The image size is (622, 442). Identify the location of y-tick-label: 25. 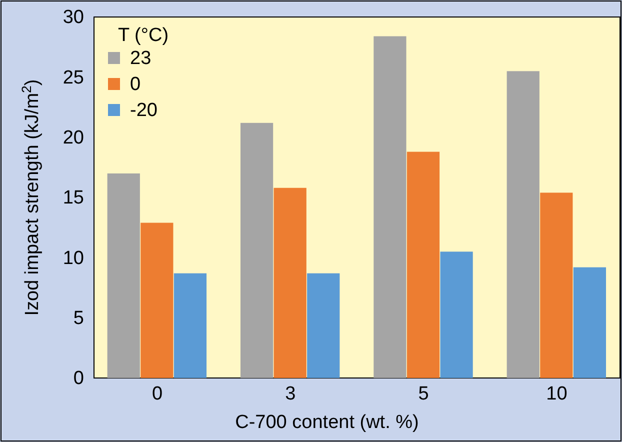
(73, 77).